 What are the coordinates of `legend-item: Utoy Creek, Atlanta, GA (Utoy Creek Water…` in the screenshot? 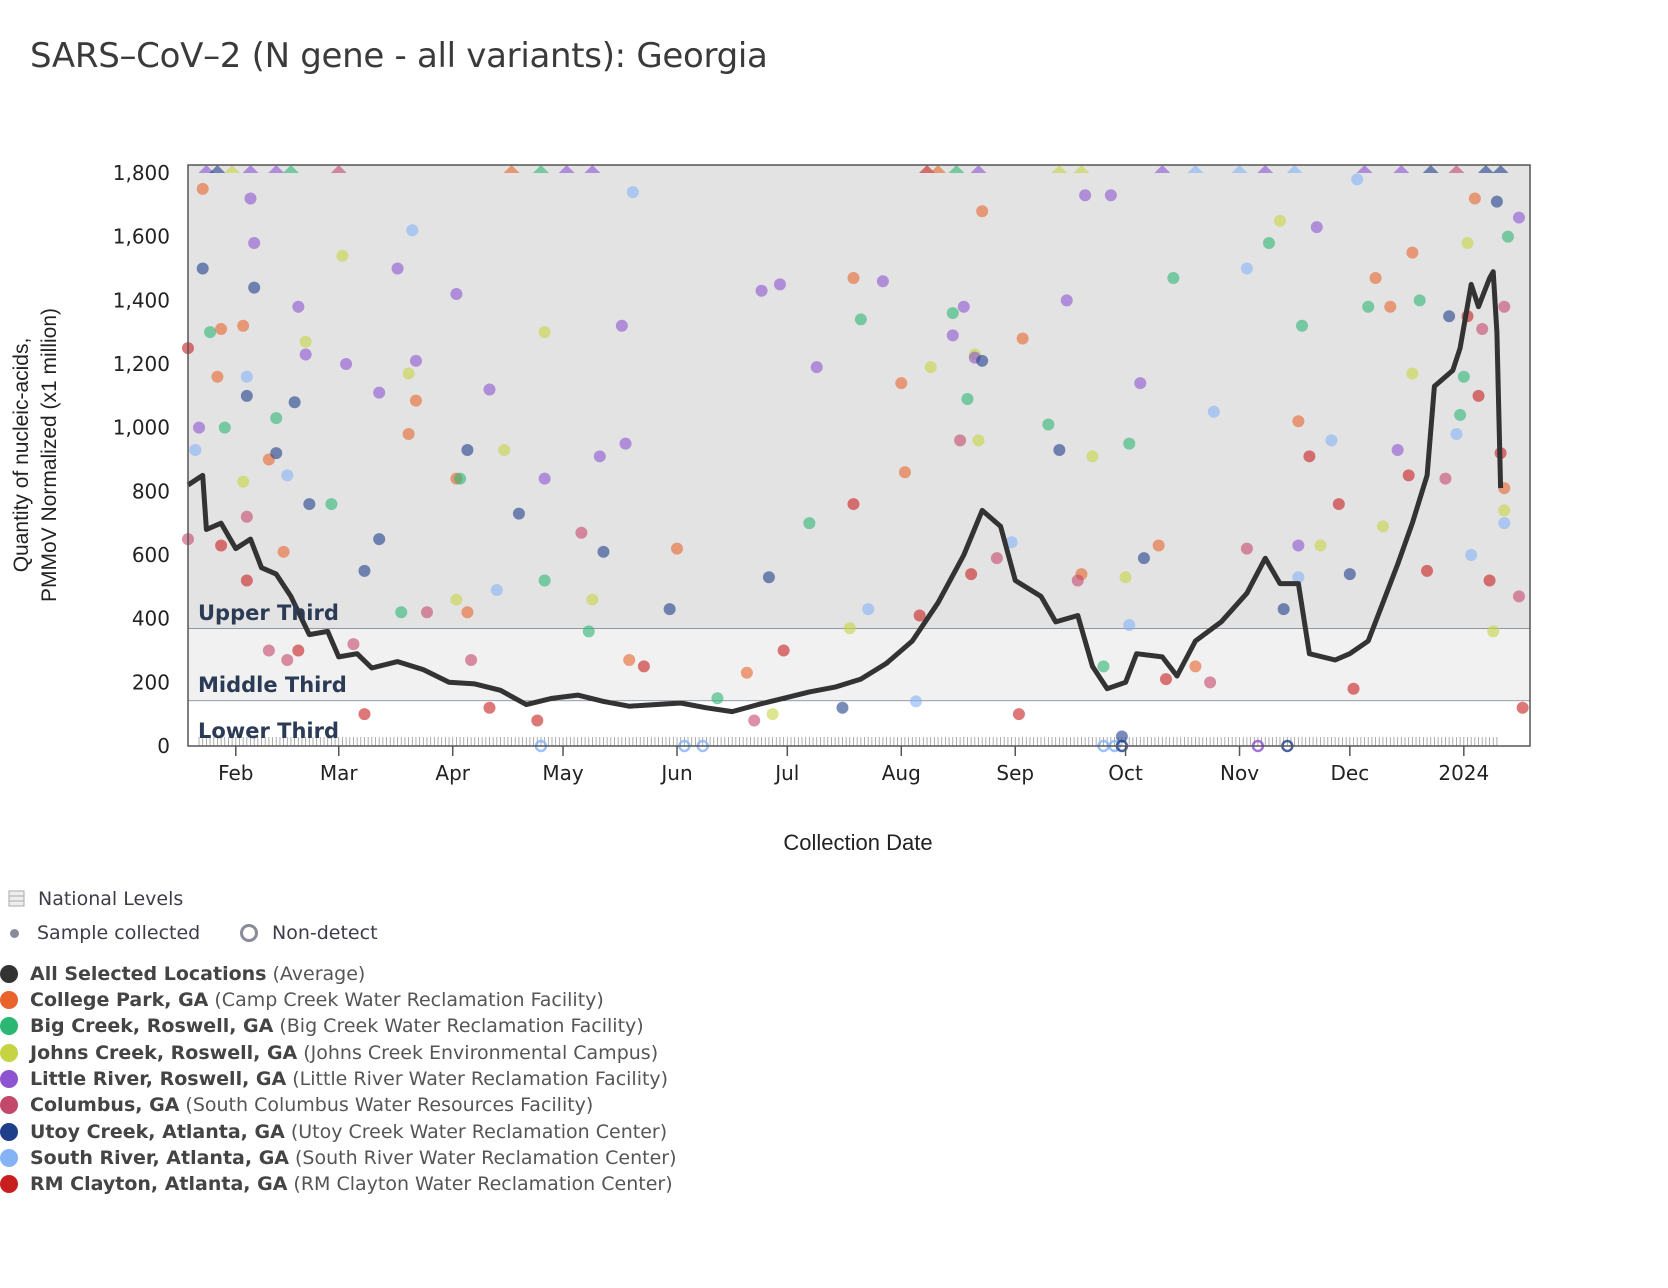 It's located at (333, 1132).